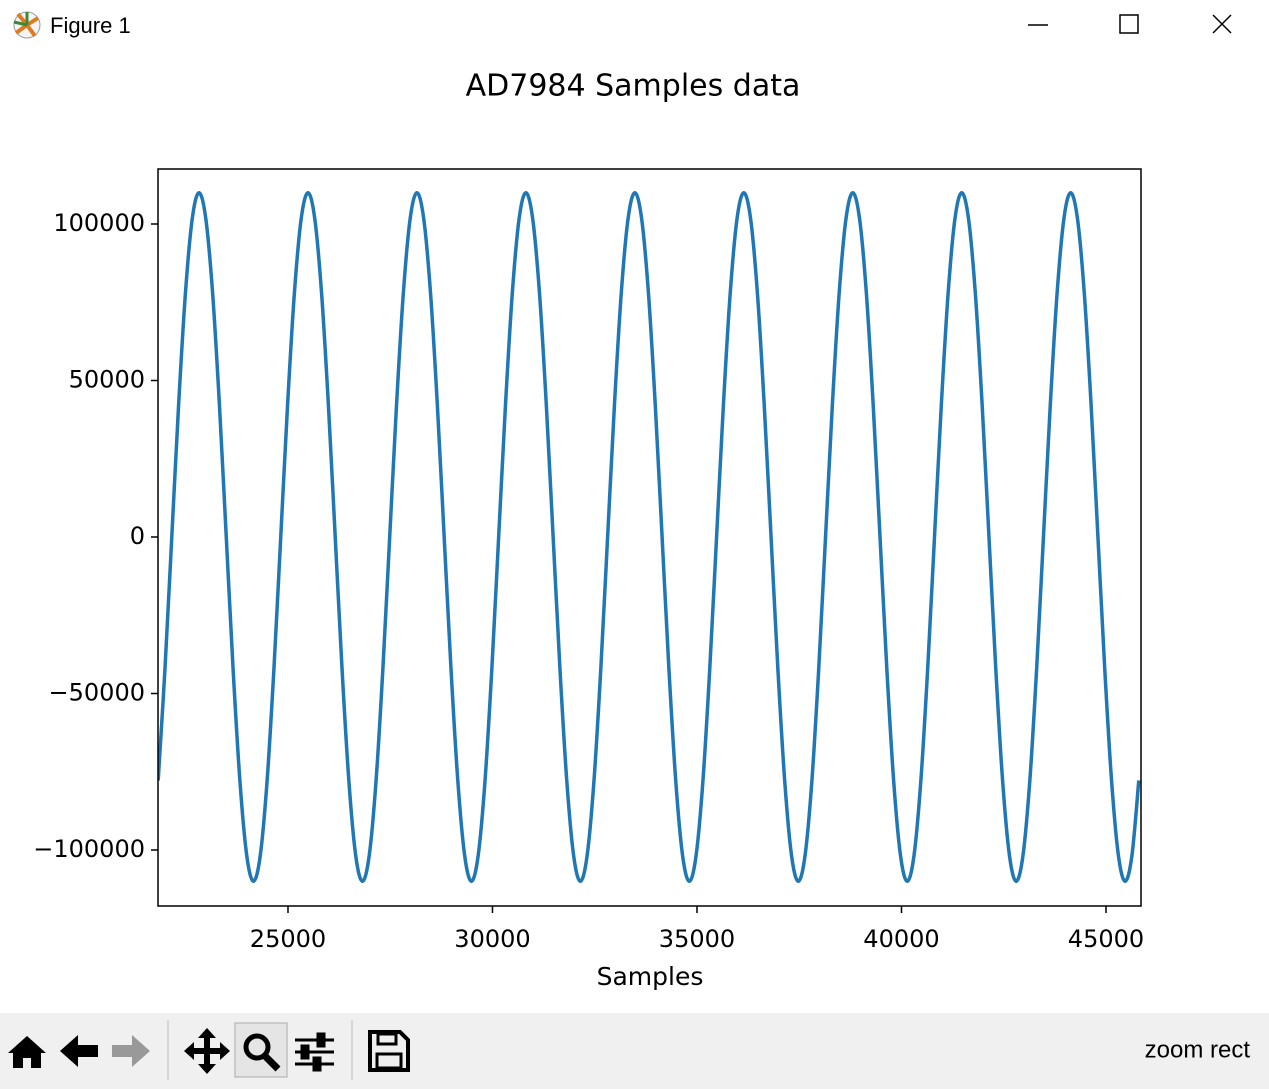 The height and width of the screenshot is (1089, 1269). I want to click on x-tick-label: 30000, so click(492, 939).